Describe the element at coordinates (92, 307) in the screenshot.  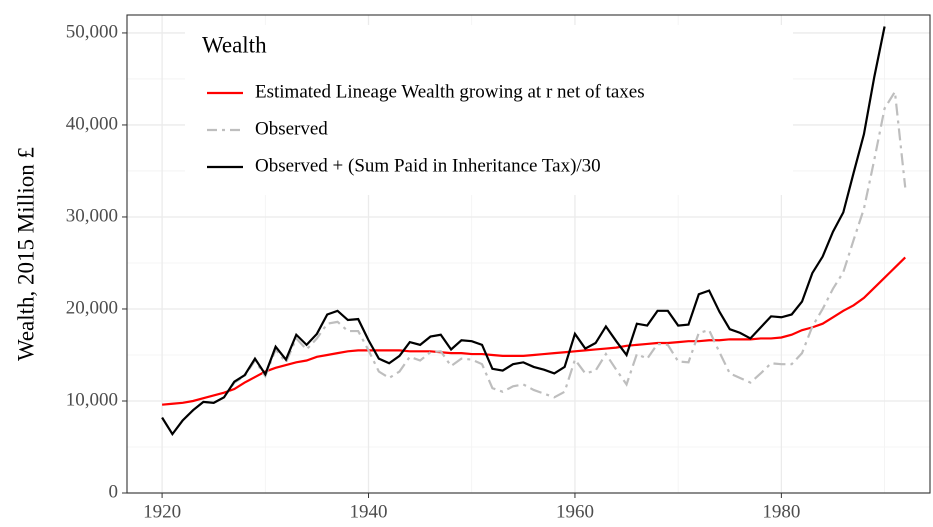
I see `y-tick-label: 20,000` at that location.